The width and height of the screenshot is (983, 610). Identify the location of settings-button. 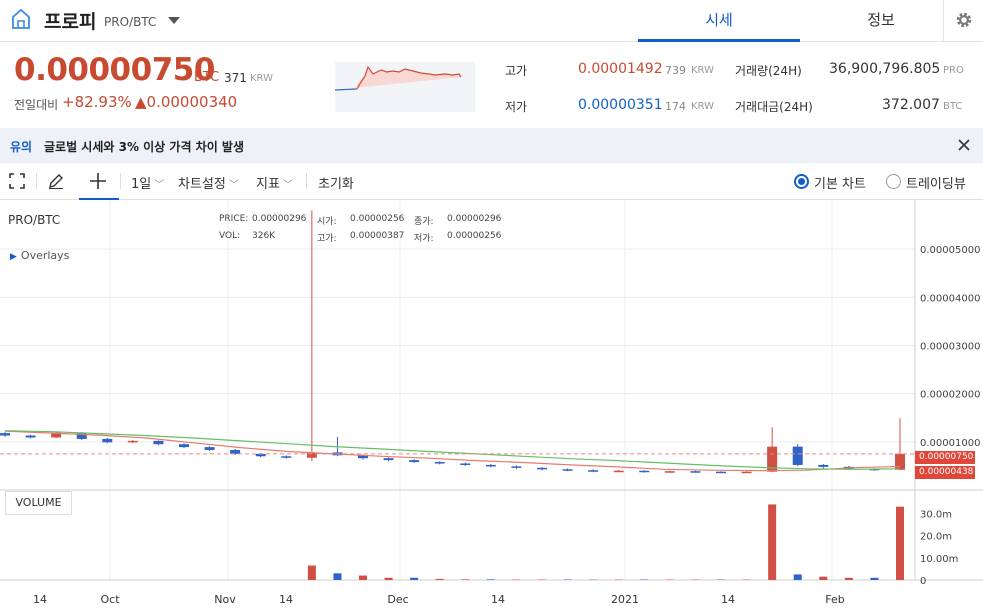
(963, 21).